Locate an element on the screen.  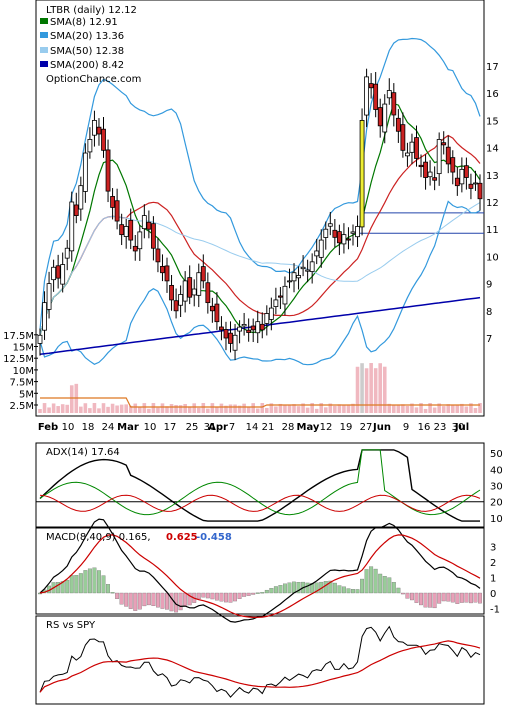
xtick-3: 24 is located at coordinates (108, 427).